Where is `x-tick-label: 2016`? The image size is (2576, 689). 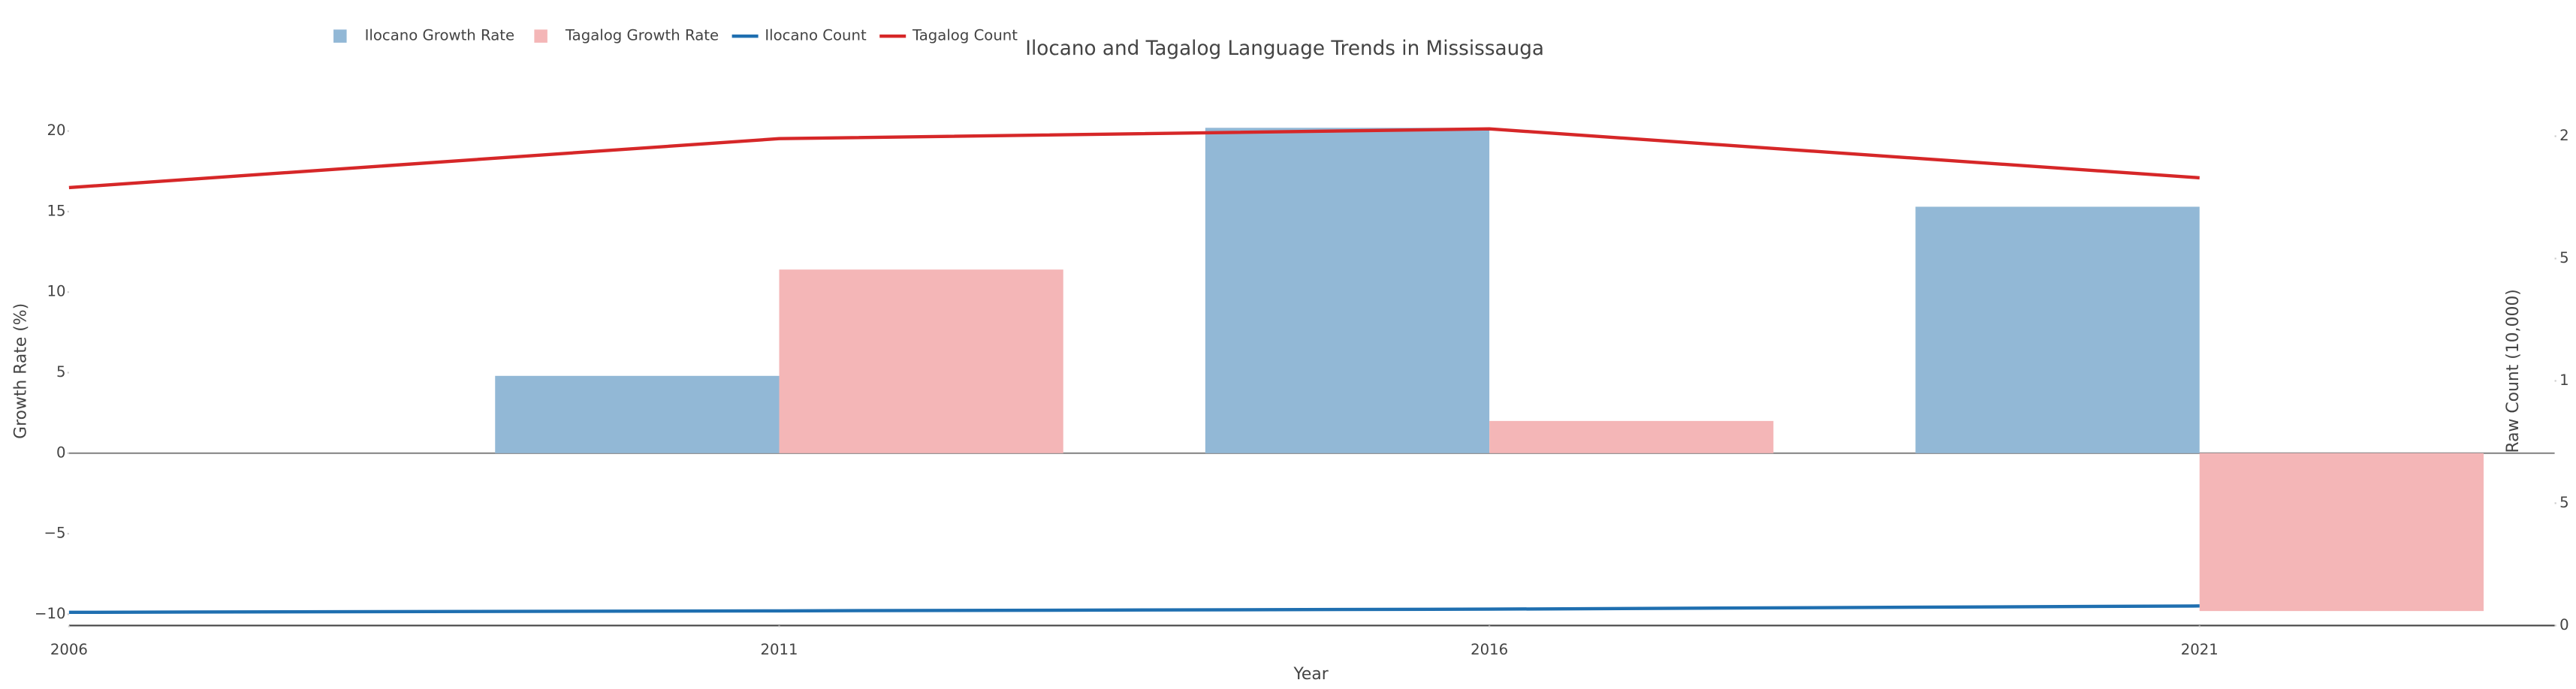 x-tick-label: 2016 is located at coordinates (1489, 650).